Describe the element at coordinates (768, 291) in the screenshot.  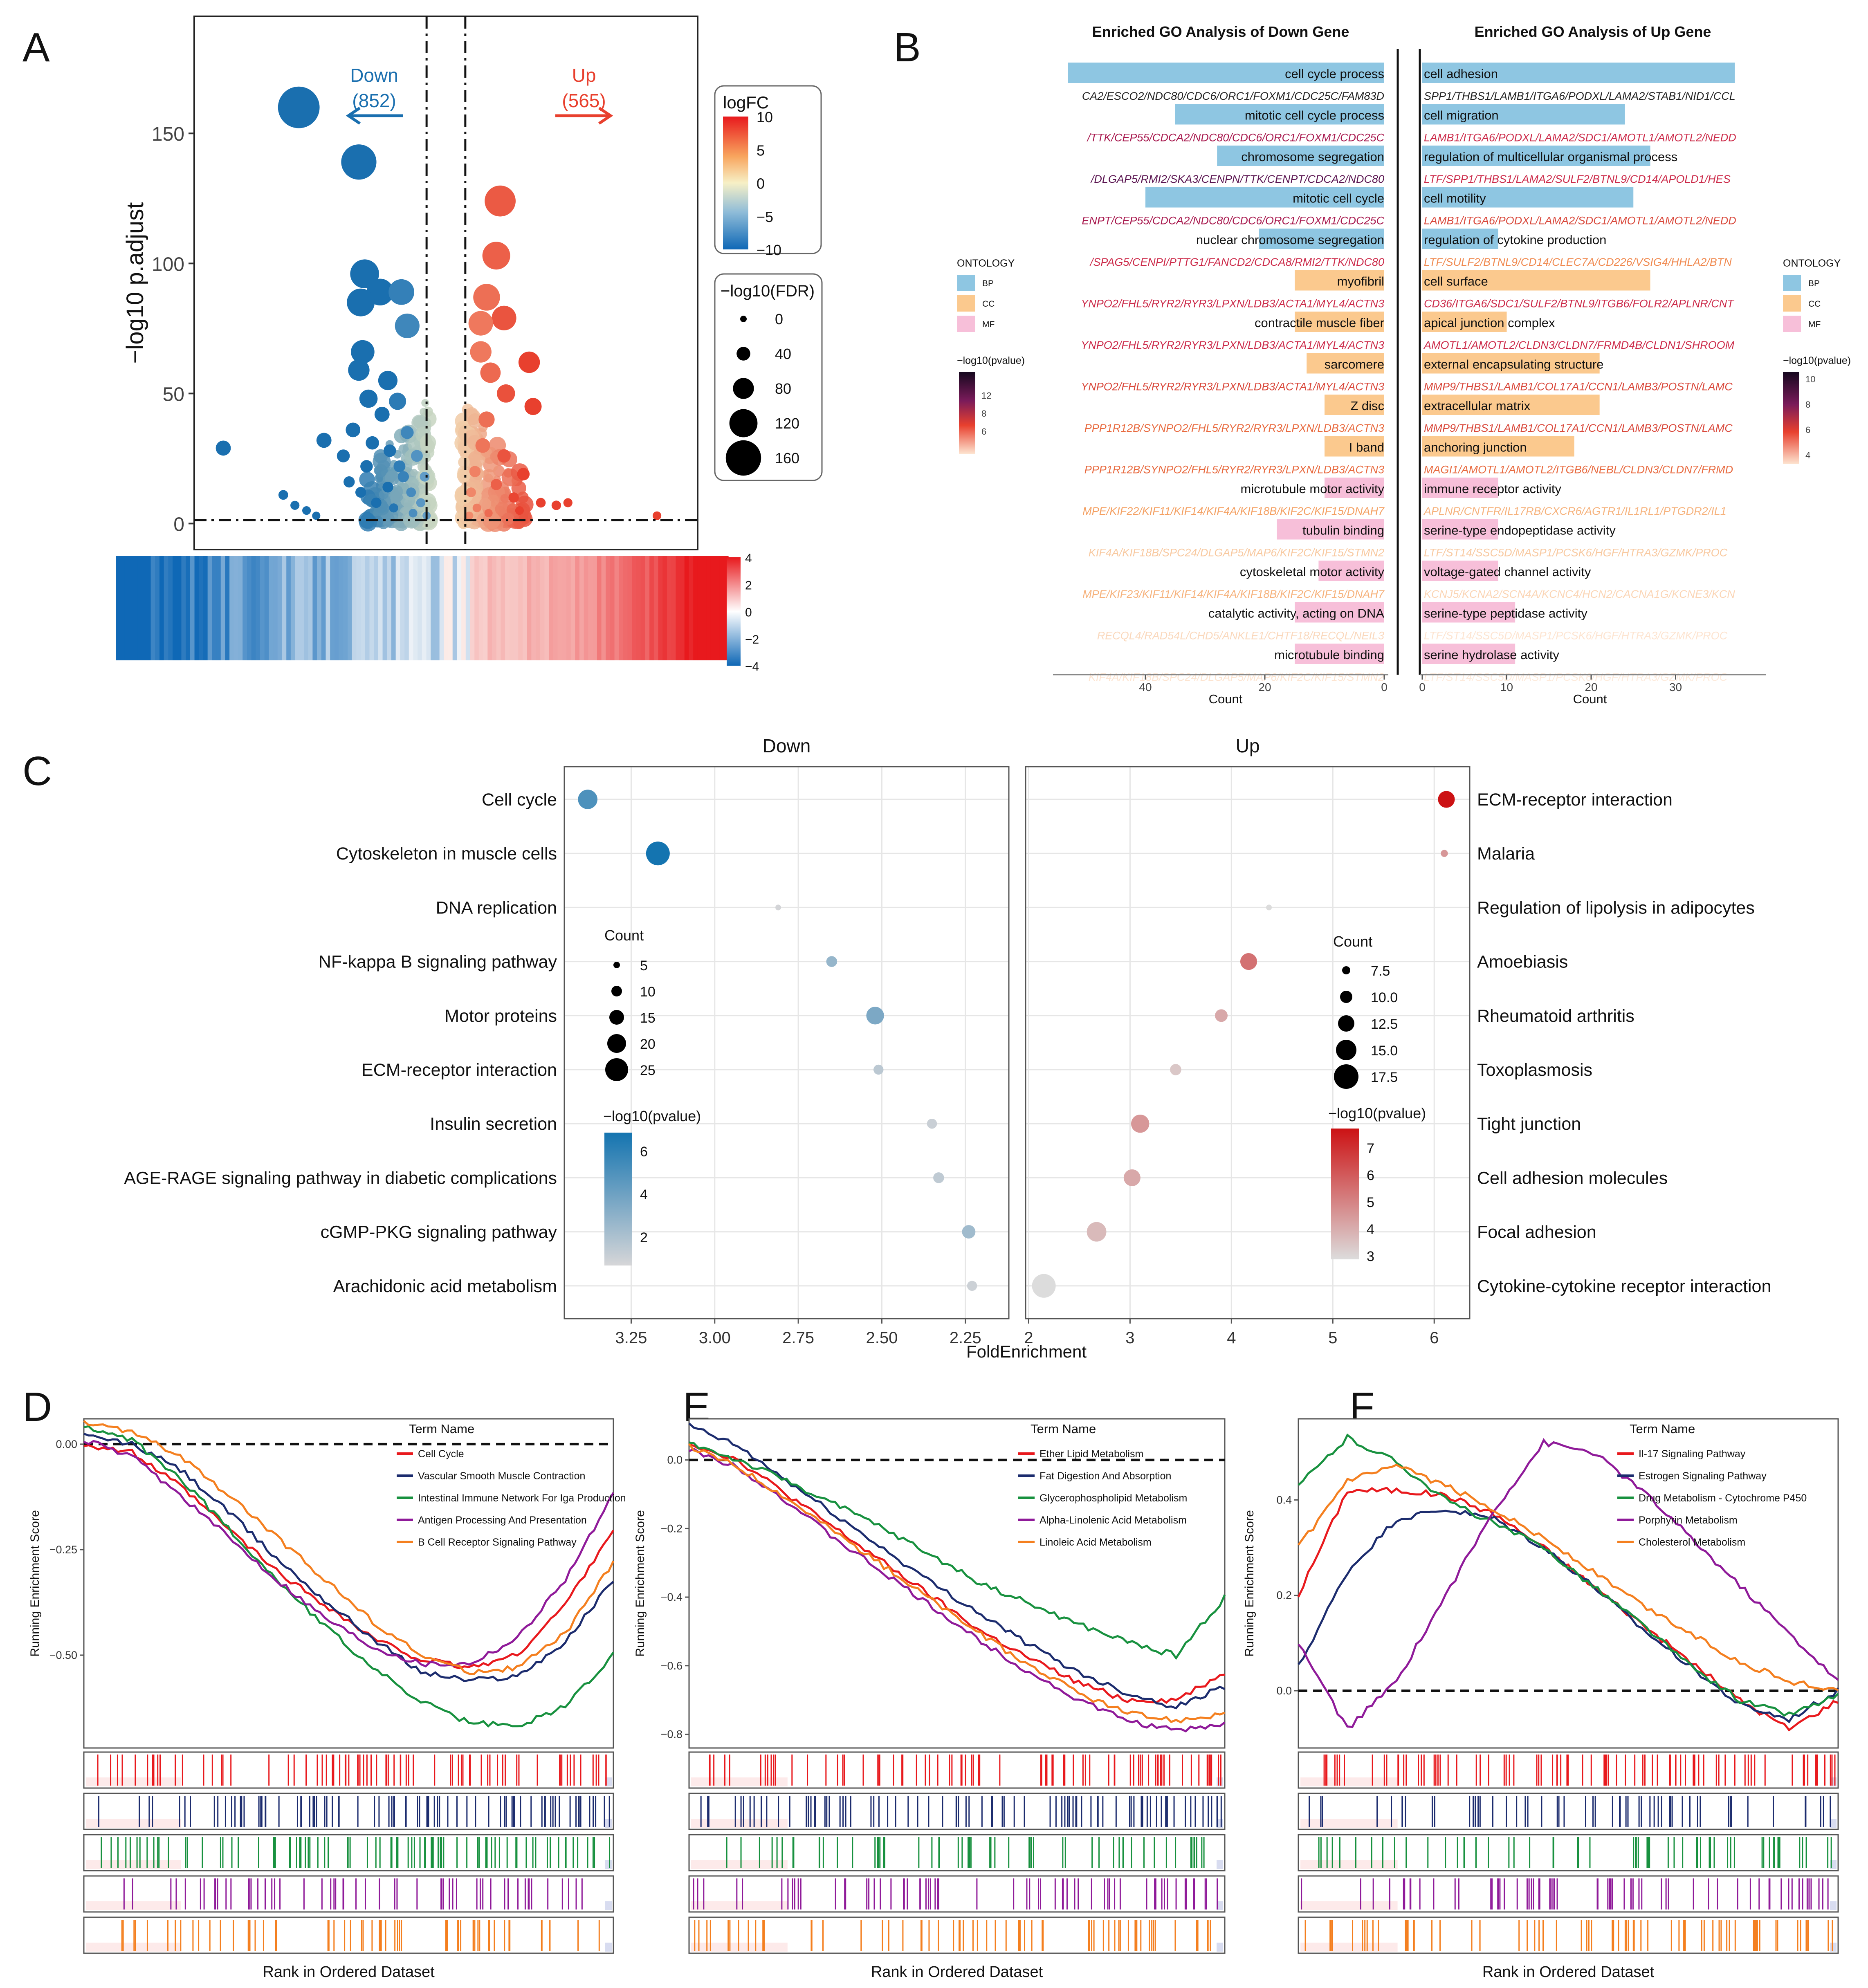
I see `legend-title: −log10(FDR)` at that location.